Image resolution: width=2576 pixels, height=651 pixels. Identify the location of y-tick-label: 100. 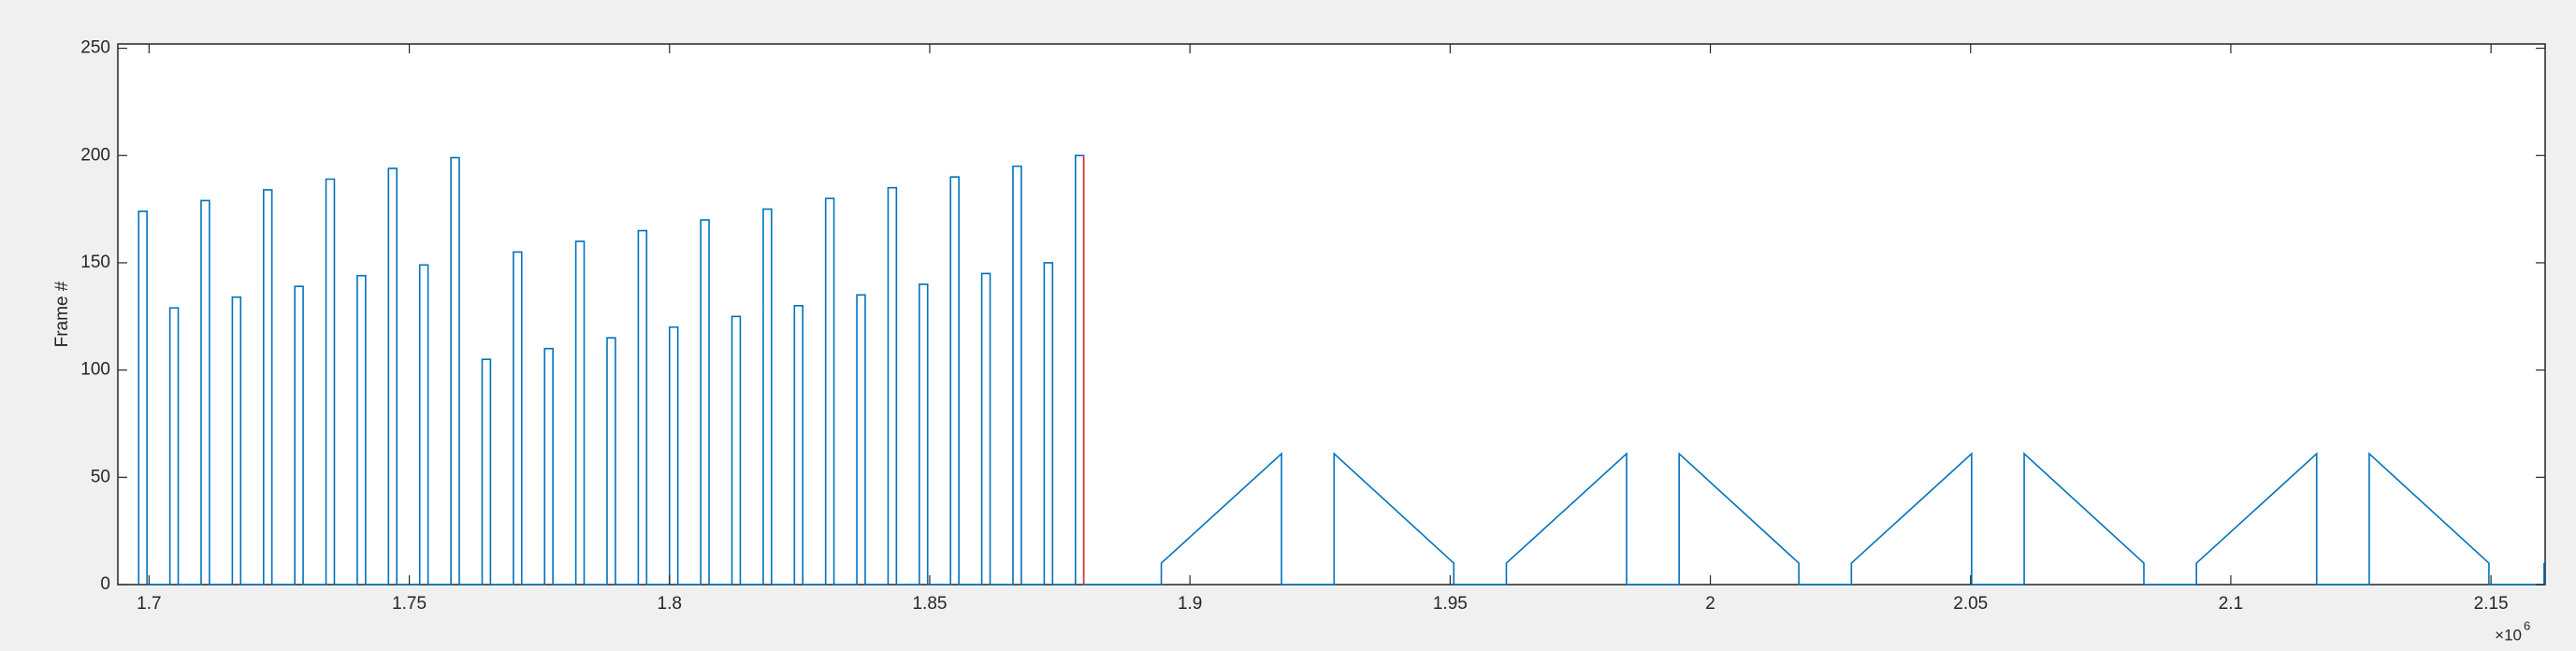
(95, 370).